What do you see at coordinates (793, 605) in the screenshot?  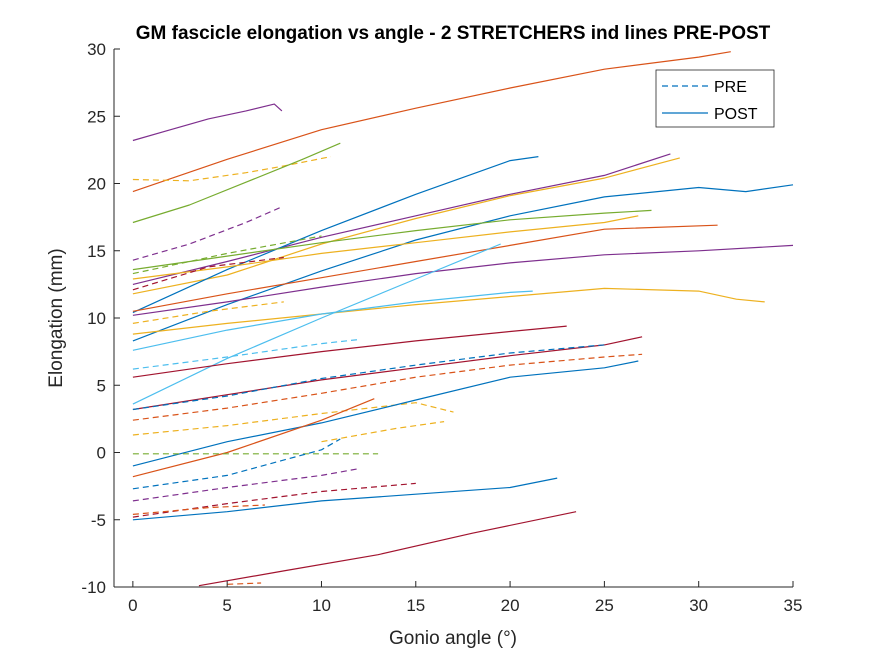 I see `x-tick-label: 35` at bounding box center [793, 605].